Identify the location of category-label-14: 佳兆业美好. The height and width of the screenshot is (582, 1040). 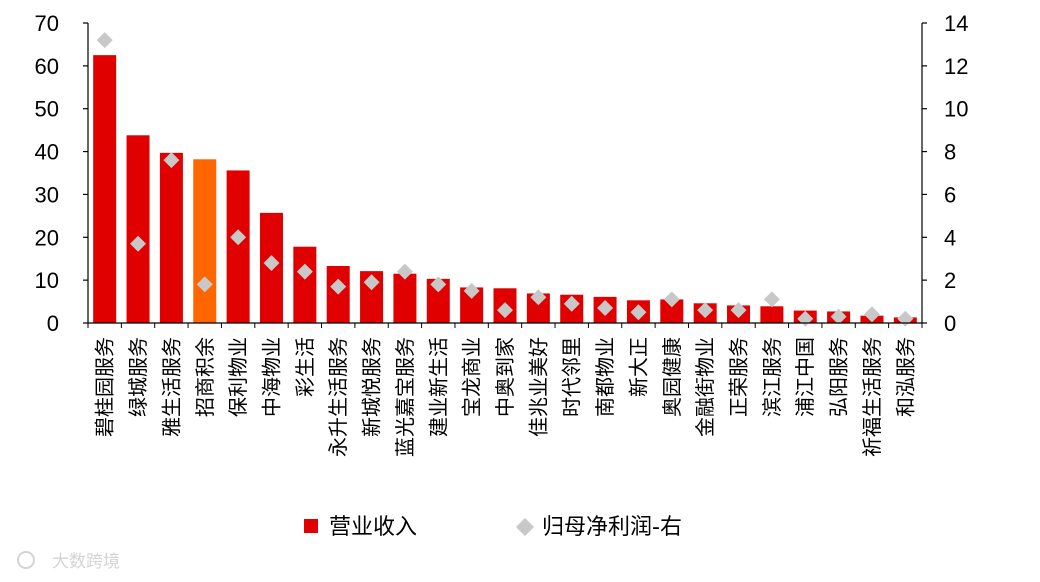
(538, 387).